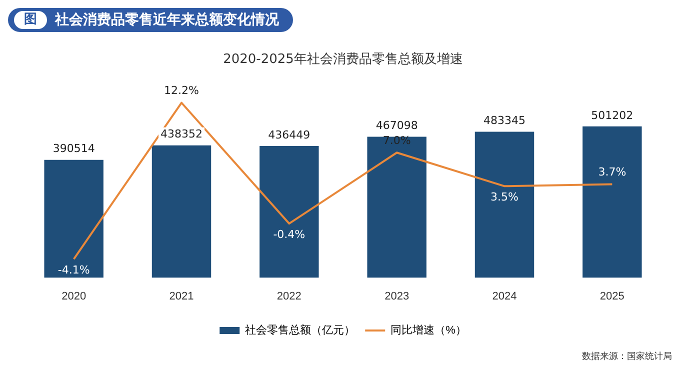  I want to click on x-tick-label: 2025, so click(612, 296).